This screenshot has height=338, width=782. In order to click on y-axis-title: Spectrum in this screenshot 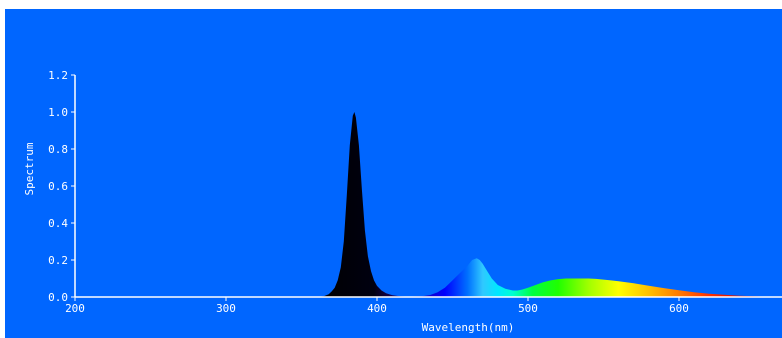, I will do `click(29, 168)`.